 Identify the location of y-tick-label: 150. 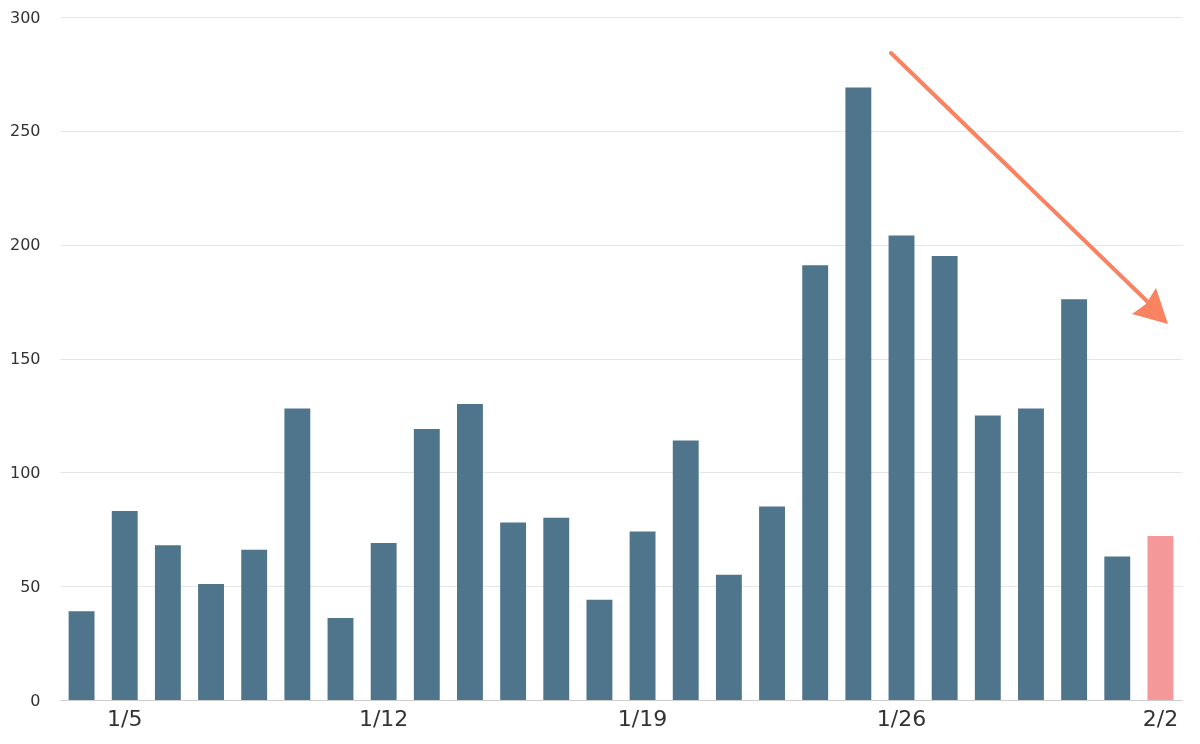
(25, 358).